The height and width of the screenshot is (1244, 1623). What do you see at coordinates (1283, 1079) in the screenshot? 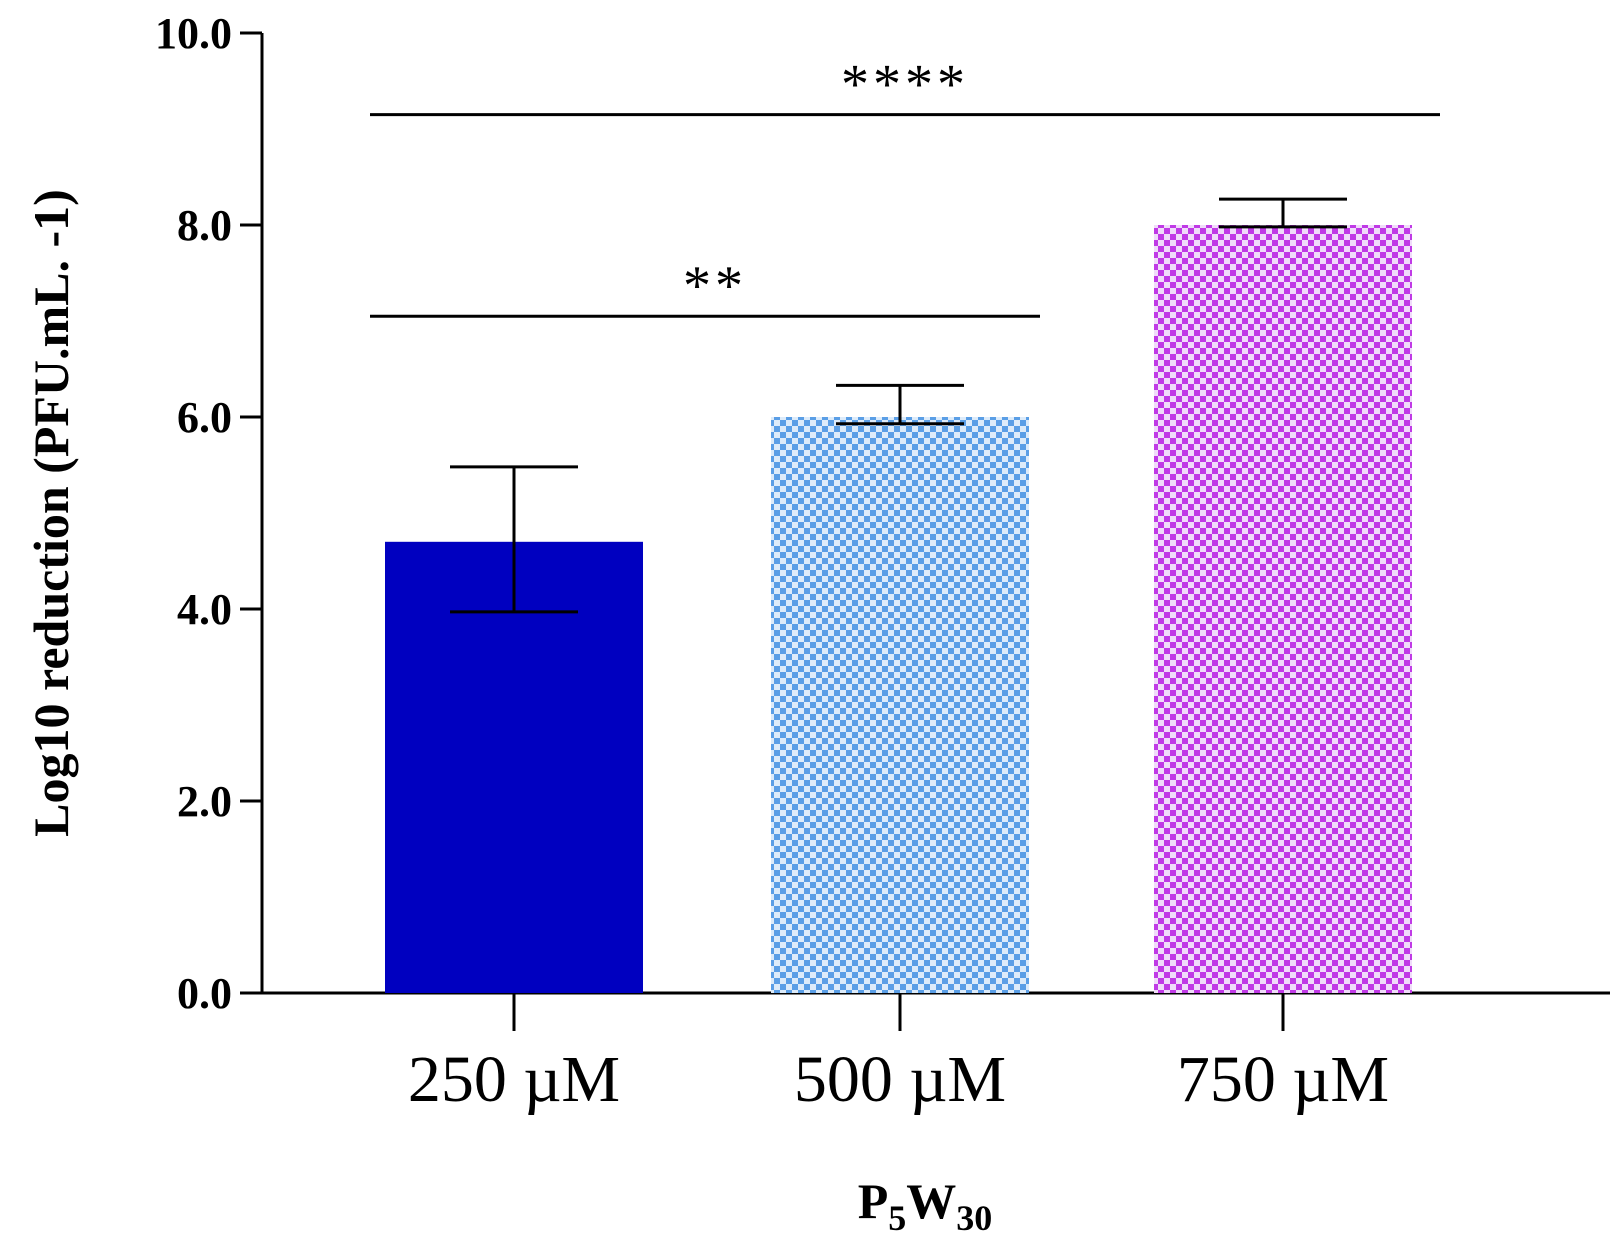
I see `x-tick-label: 750 µM` at bounding box center [1283, 1079].